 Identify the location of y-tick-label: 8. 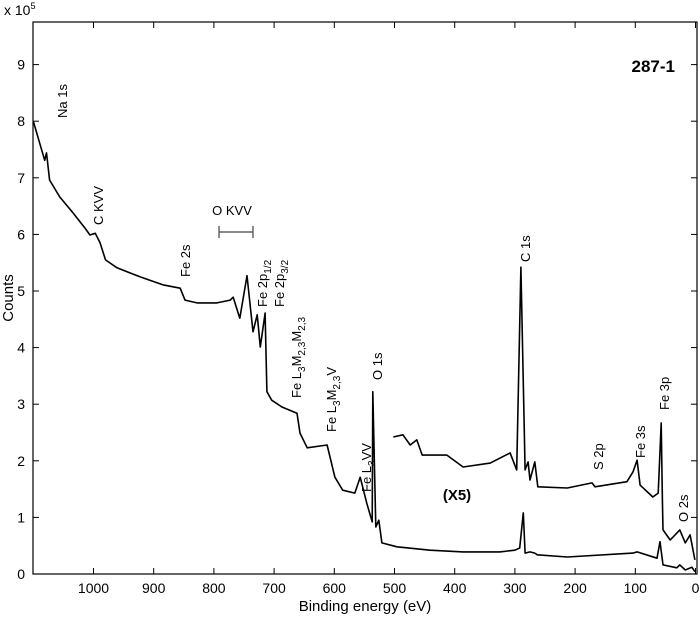
(21, 121).